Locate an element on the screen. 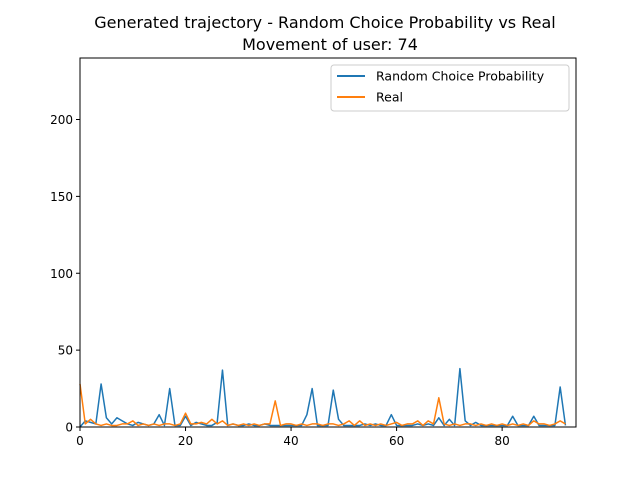 This screenshot has width=640, height=480. chart-subtitle: Movement of user: 74 is located at coordinates (330, 44).